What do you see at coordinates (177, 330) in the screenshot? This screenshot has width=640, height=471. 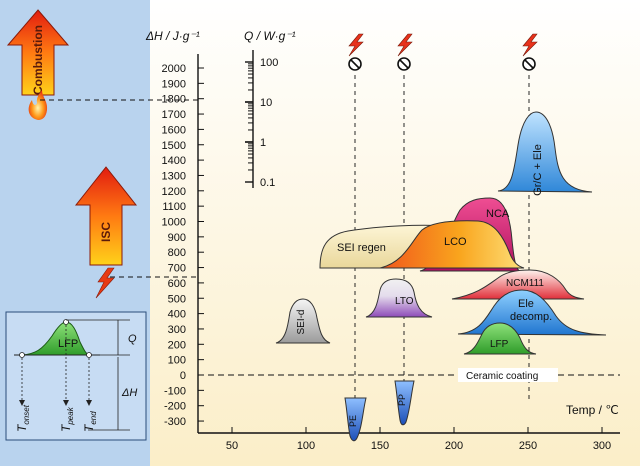 I see `dh-tick-label: 300` at bounding box center [177, 330].